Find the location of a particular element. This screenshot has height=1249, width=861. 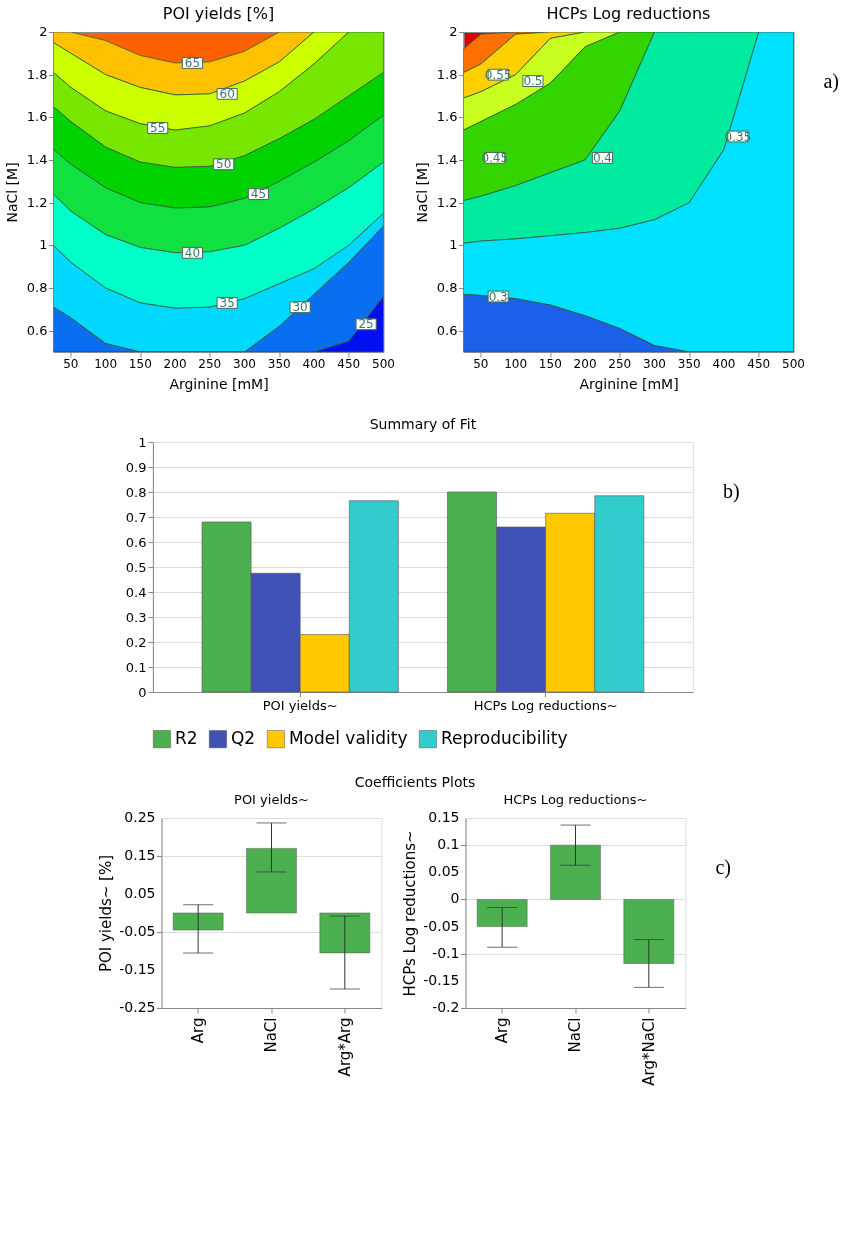

annotation: 25 is located at coordinates (366, 324).